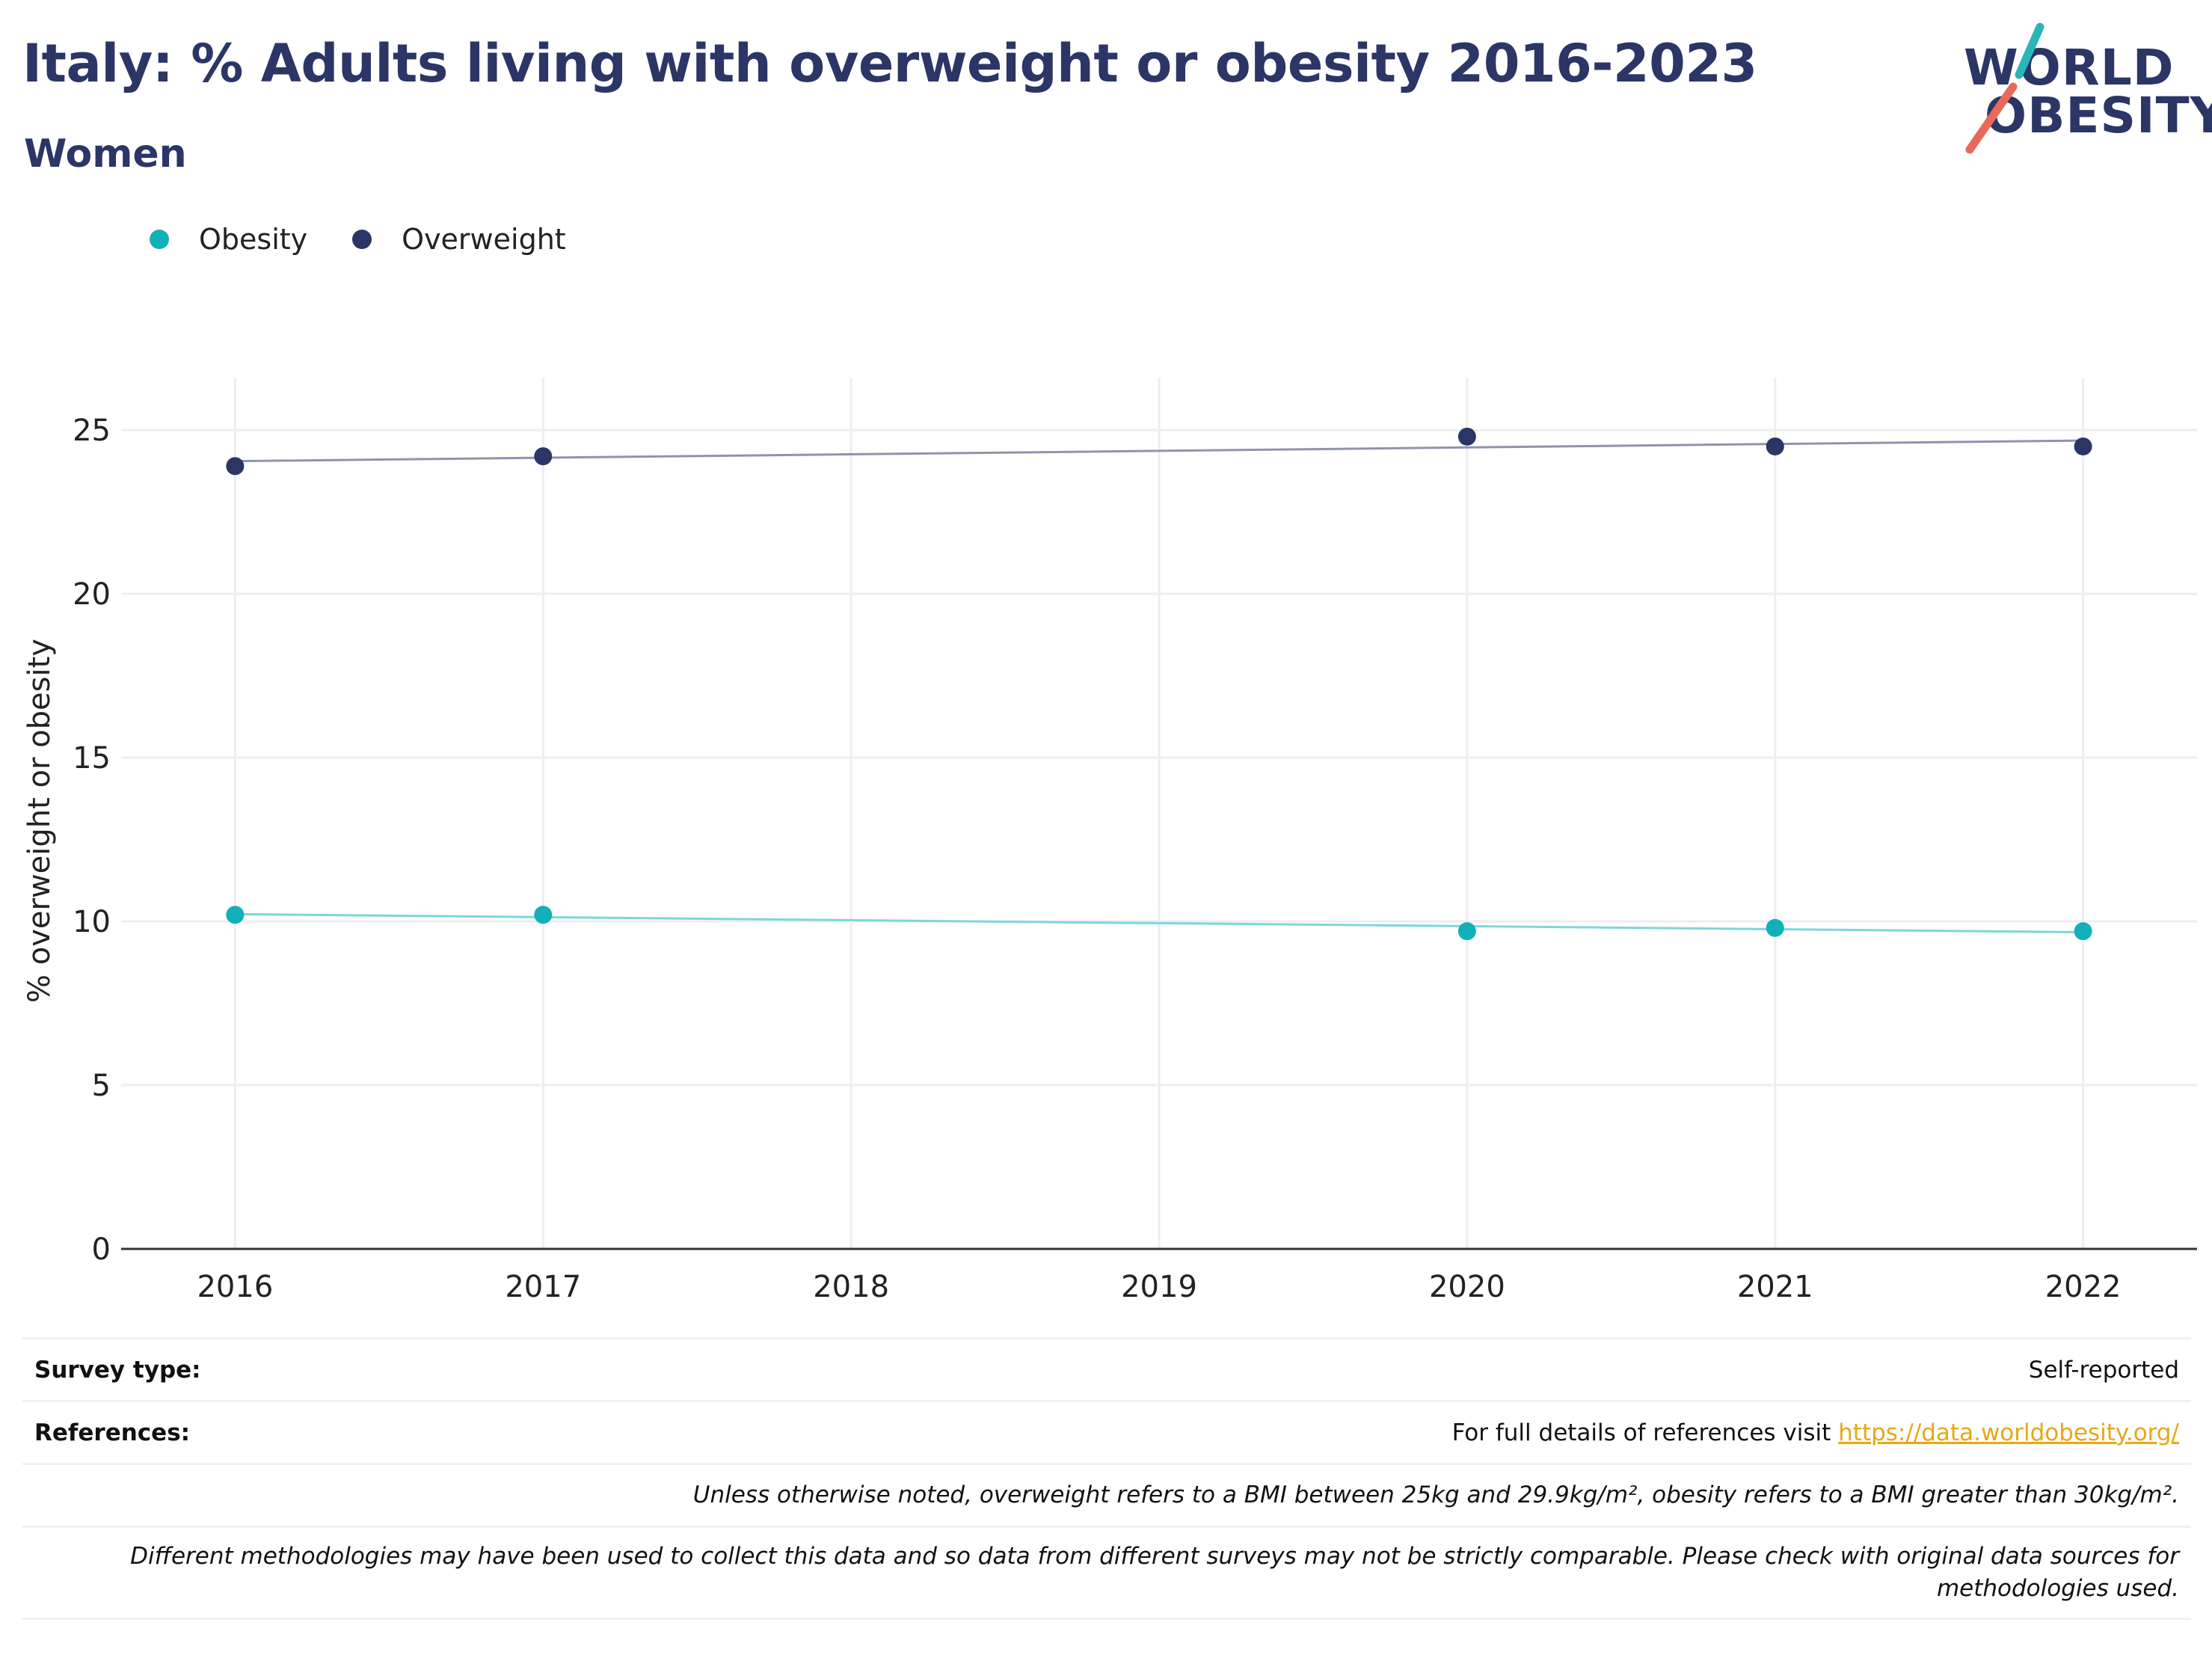  I want to click on legend-marker-overweight, so click(362, 239).